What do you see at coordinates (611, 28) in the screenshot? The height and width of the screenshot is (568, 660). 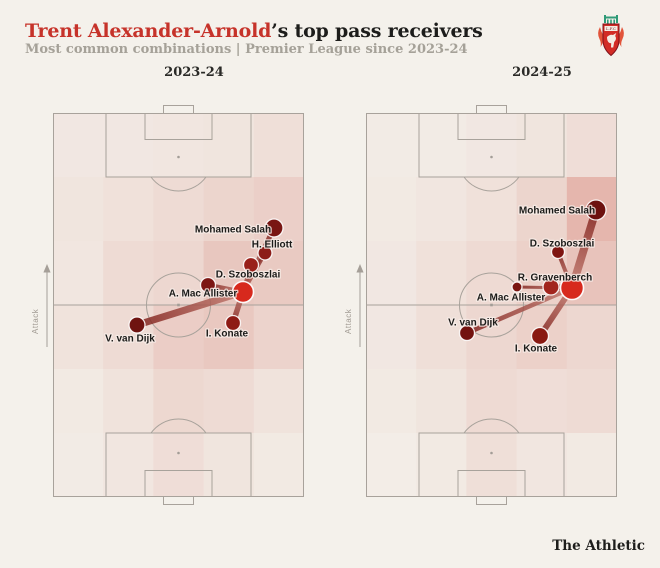 I see `svg-text: L.F.C` at bounding box center [611, 28].